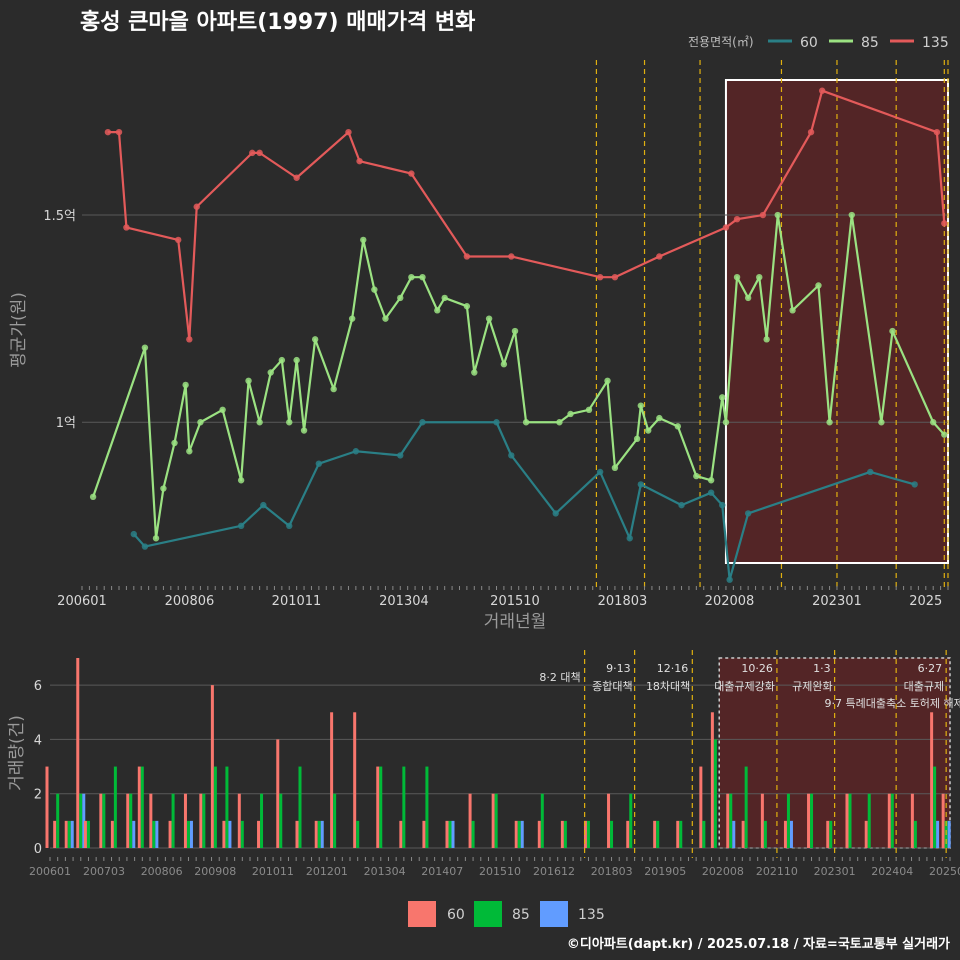 The image size is (960, 960). Describe the element at coordinates (521, 915) in the screenshot. I see `legend-bar-label-85: 85` at that location.